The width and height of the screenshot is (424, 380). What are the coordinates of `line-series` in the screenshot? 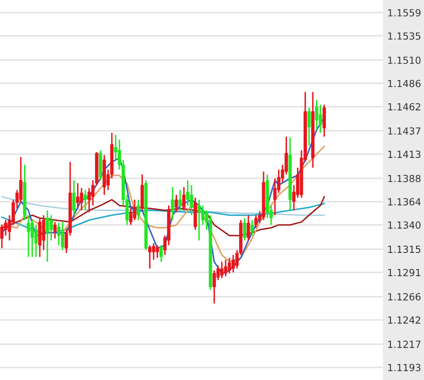 It's located at (163, 206).